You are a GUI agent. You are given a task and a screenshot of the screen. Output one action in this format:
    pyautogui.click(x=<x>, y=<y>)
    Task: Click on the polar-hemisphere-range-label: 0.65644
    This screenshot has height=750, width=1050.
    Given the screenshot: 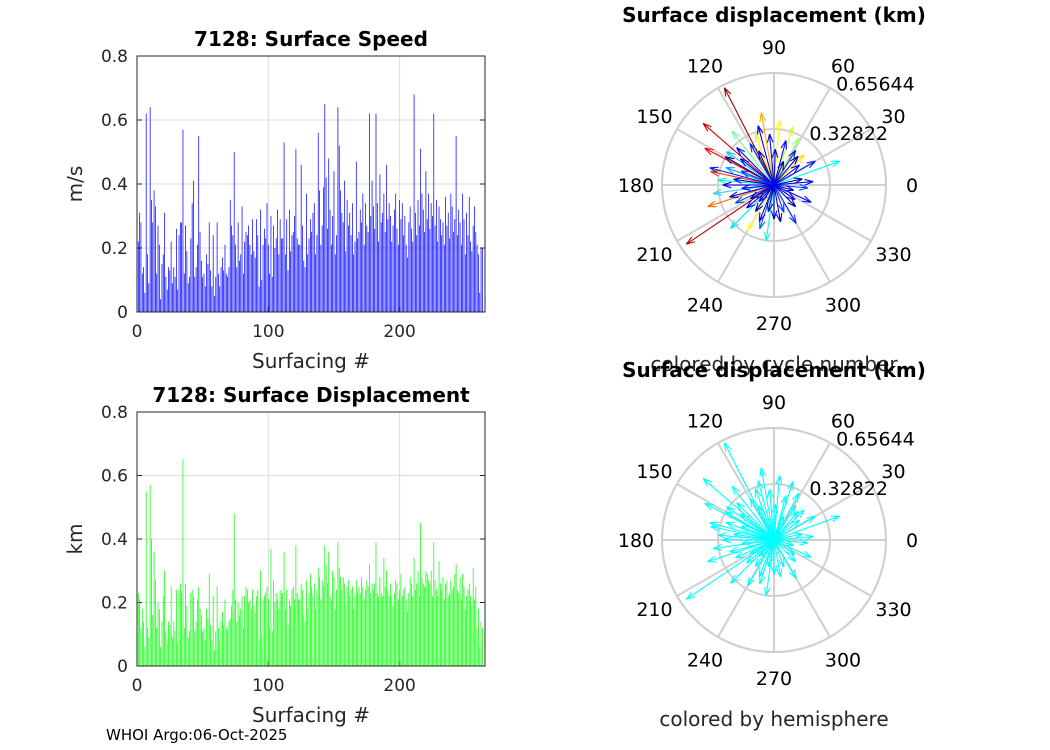 What is the action you would take?
    pyautogui.click(x=875, y=440)
    